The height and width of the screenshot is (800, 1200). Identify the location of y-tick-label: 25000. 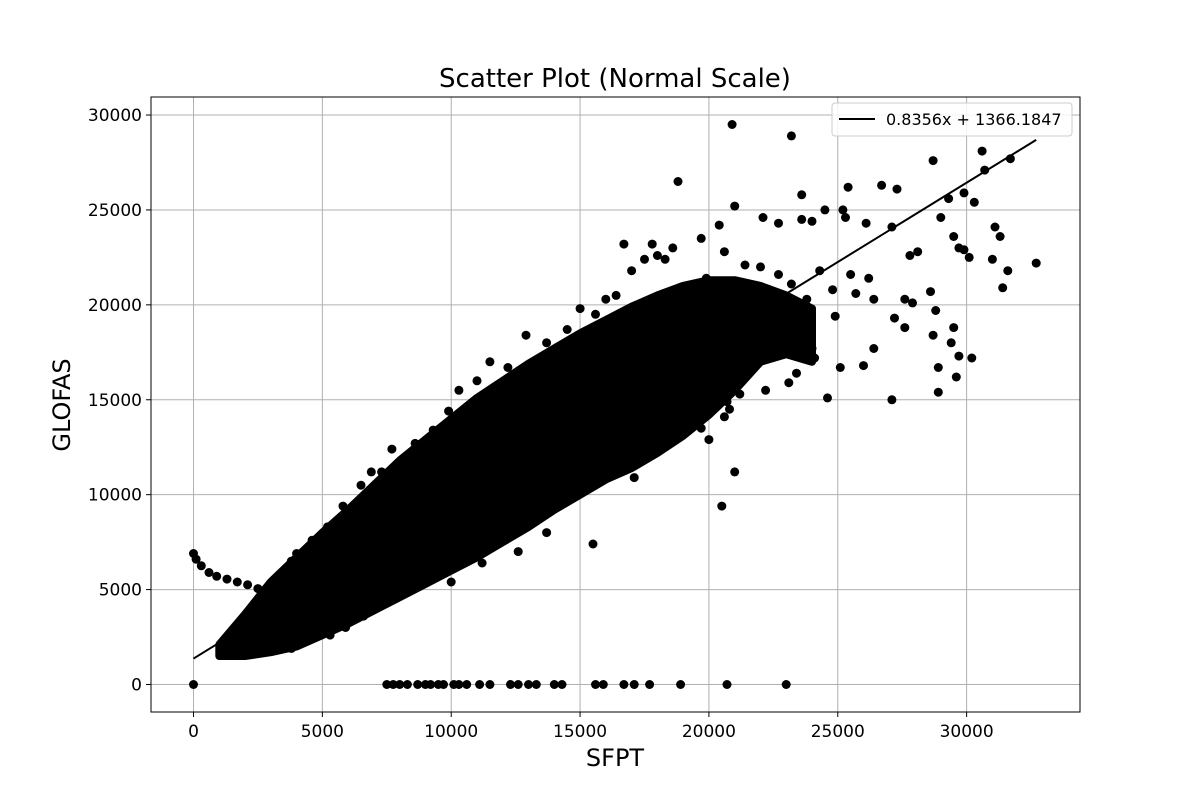
(115, 211).